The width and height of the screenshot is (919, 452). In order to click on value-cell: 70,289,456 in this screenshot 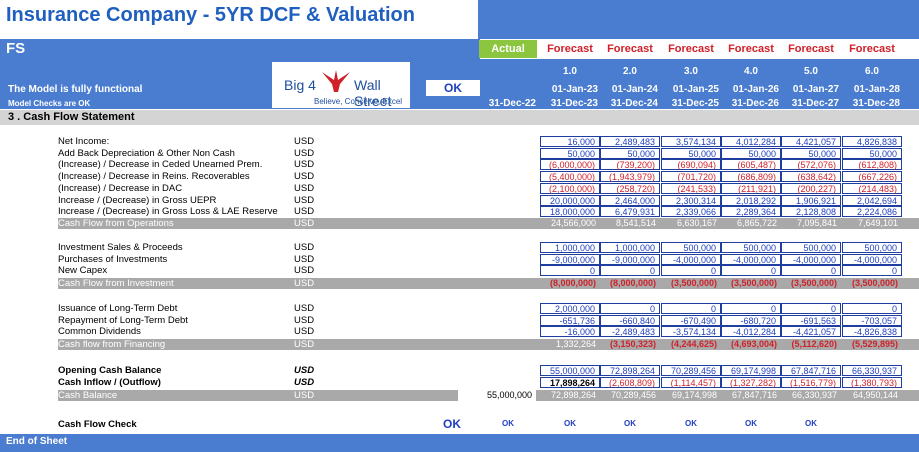, I will do `click(691, 370)`.